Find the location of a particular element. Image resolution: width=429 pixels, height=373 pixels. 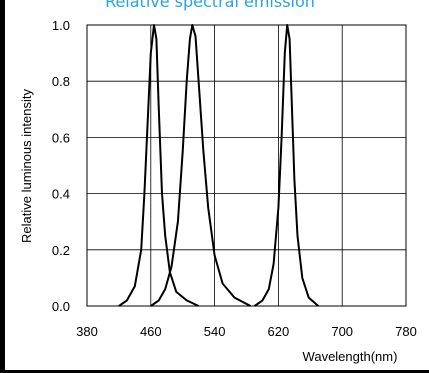

y-tick-label: 0.4 is located at coordinates (61, 194).